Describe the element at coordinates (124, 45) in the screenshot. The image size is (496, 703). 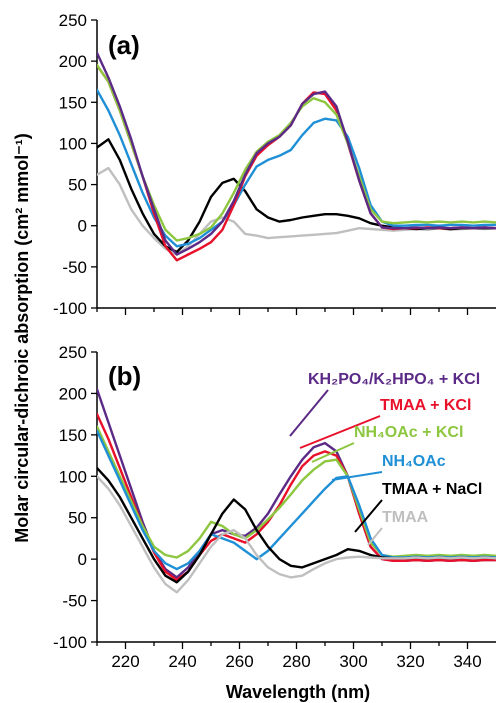
I see `panel-a-label: (a)` at that location.